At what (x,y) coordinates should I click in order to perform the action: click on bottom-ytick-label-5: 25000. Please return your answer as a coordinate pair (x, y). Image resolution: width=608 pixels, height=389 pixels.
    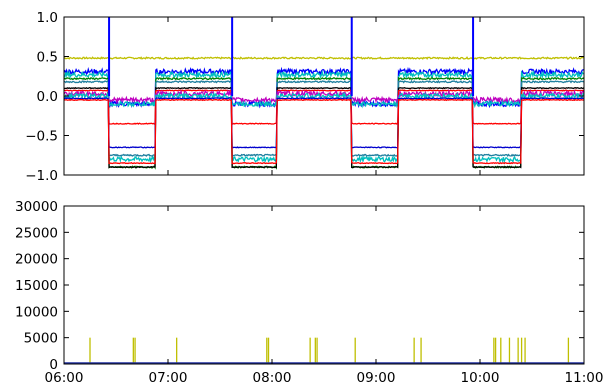
    Looking at the image, I should click on (36, 233).